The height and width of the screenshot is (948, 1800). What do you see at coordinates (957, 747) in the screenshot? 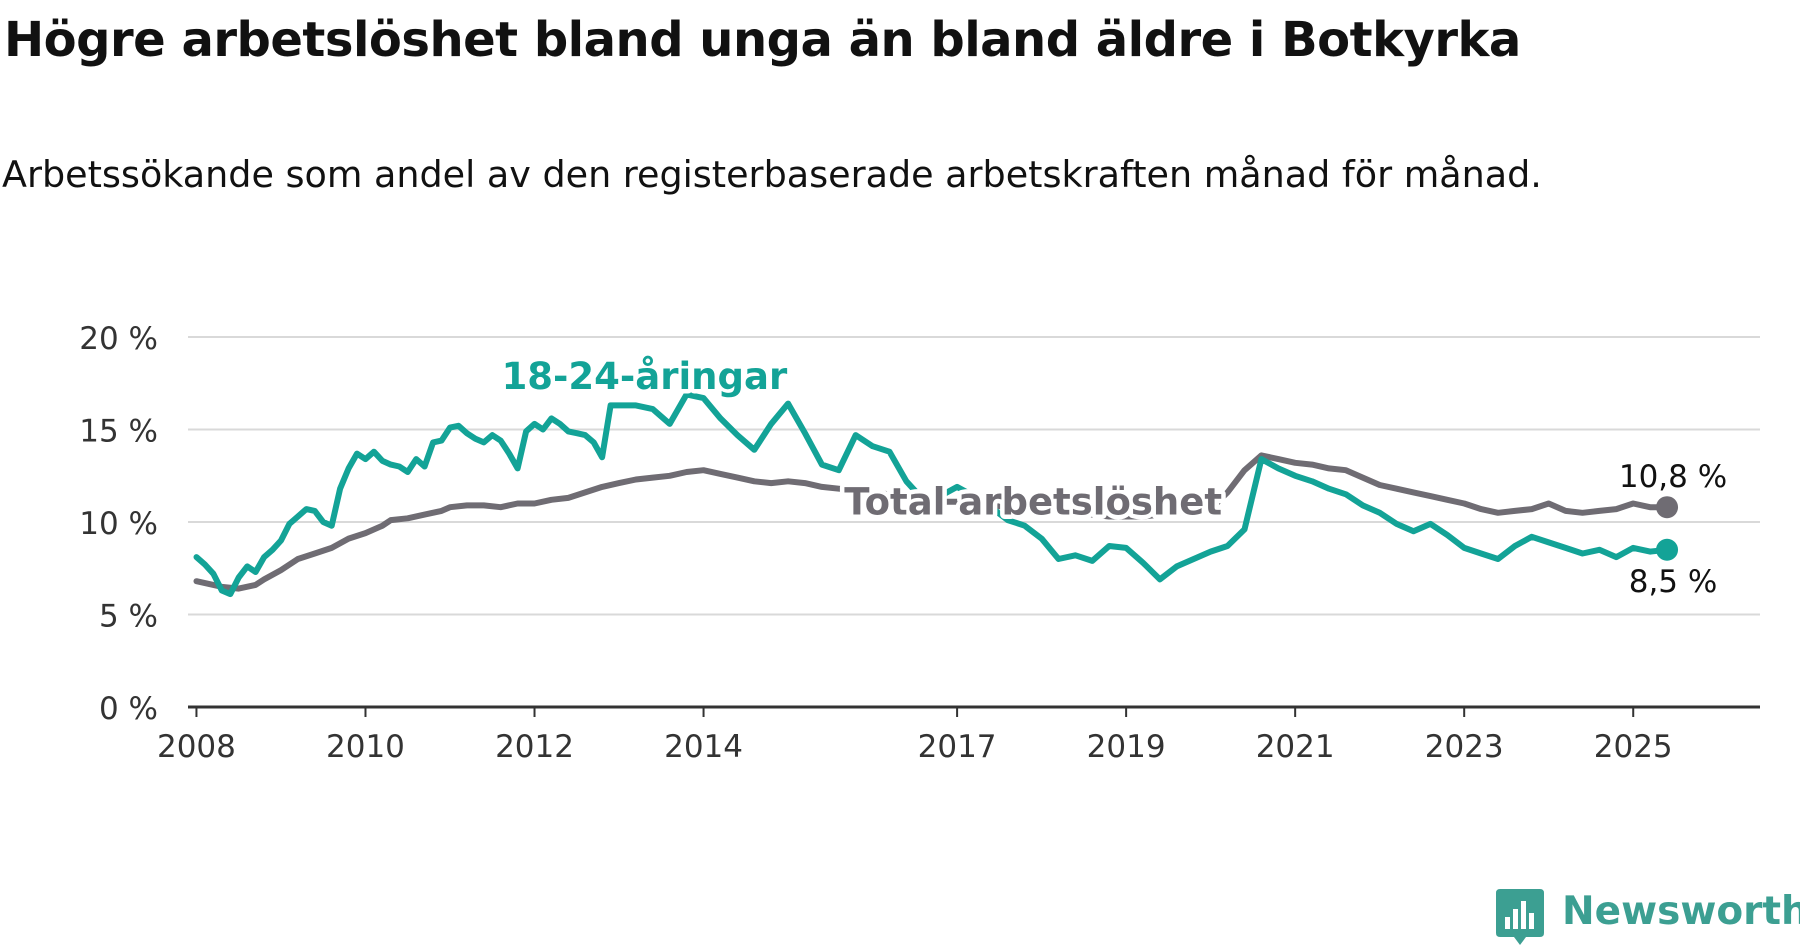
I see `x-tick-label: 2017` at bounding box center [957, 747].